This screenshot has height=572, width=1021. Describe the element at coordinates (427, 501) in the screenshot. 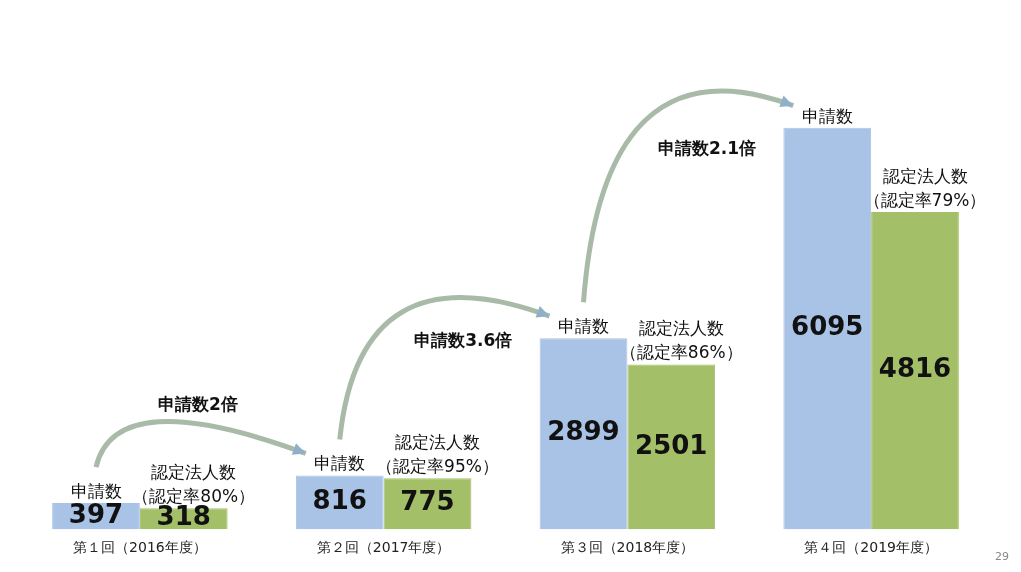

I see `data-label: 775` at that location.